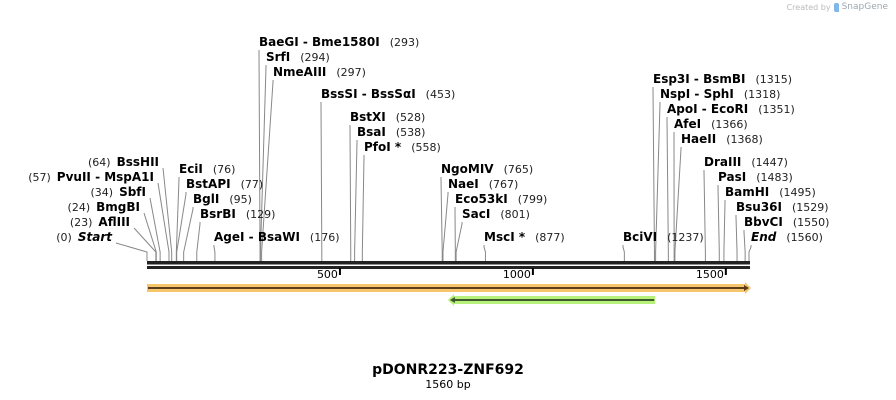  I want to click on restriction-site: AflIII (23), so click(100, 222).